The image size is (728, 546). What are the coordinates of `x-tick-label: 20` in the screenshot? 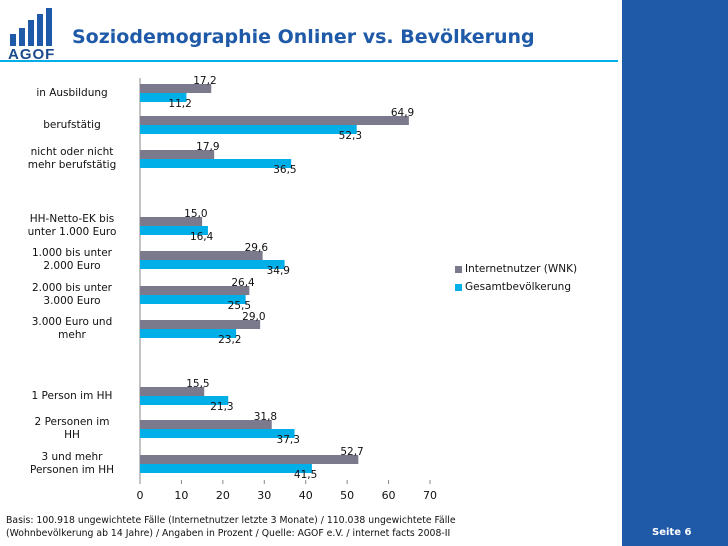 It's located at (223, 495).